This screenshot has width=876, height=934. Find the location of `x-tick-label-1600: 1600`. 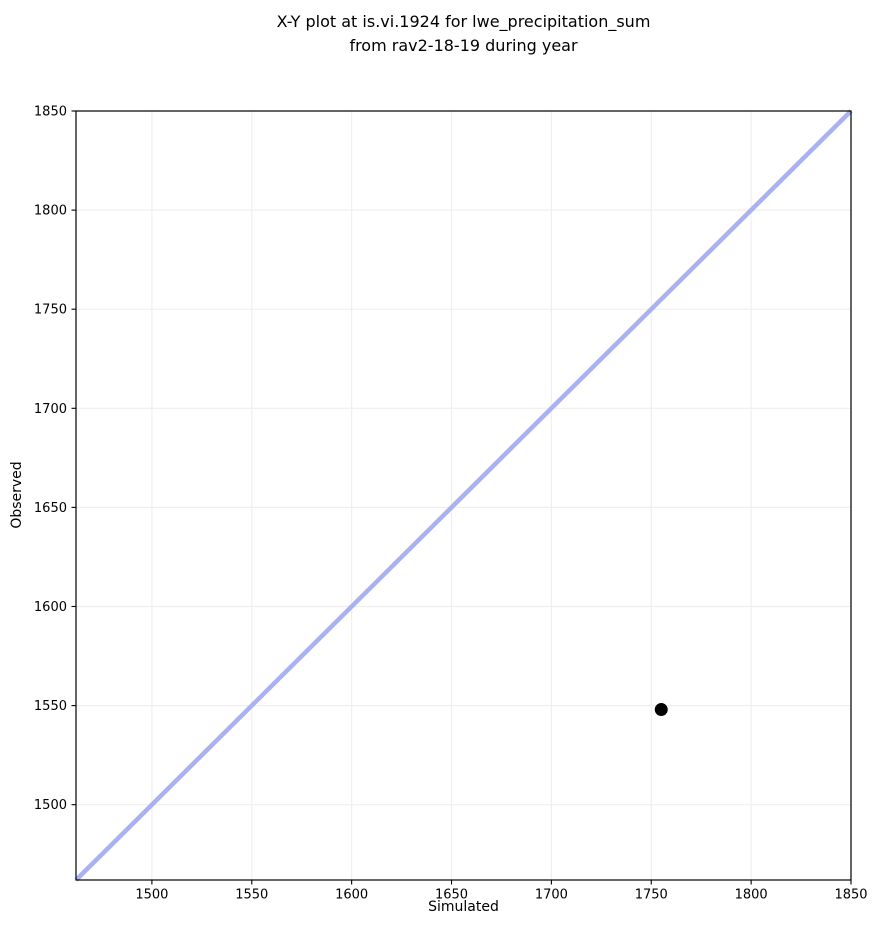

x-tick-label-1600: 1600 is located at coordinates (351, 895).